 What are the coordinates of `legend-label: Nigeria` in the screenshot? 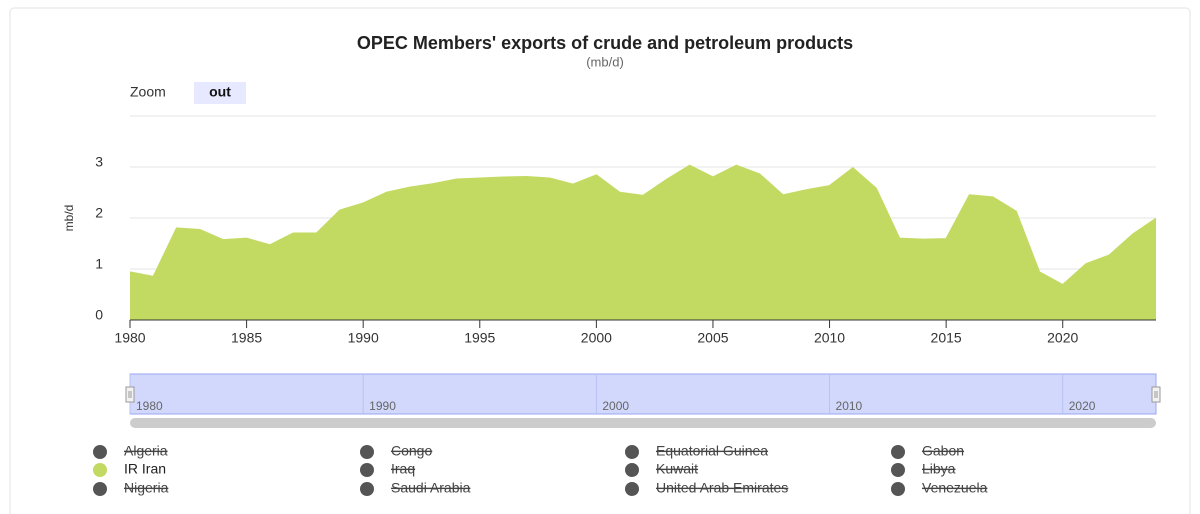 It's located at (146, 488).